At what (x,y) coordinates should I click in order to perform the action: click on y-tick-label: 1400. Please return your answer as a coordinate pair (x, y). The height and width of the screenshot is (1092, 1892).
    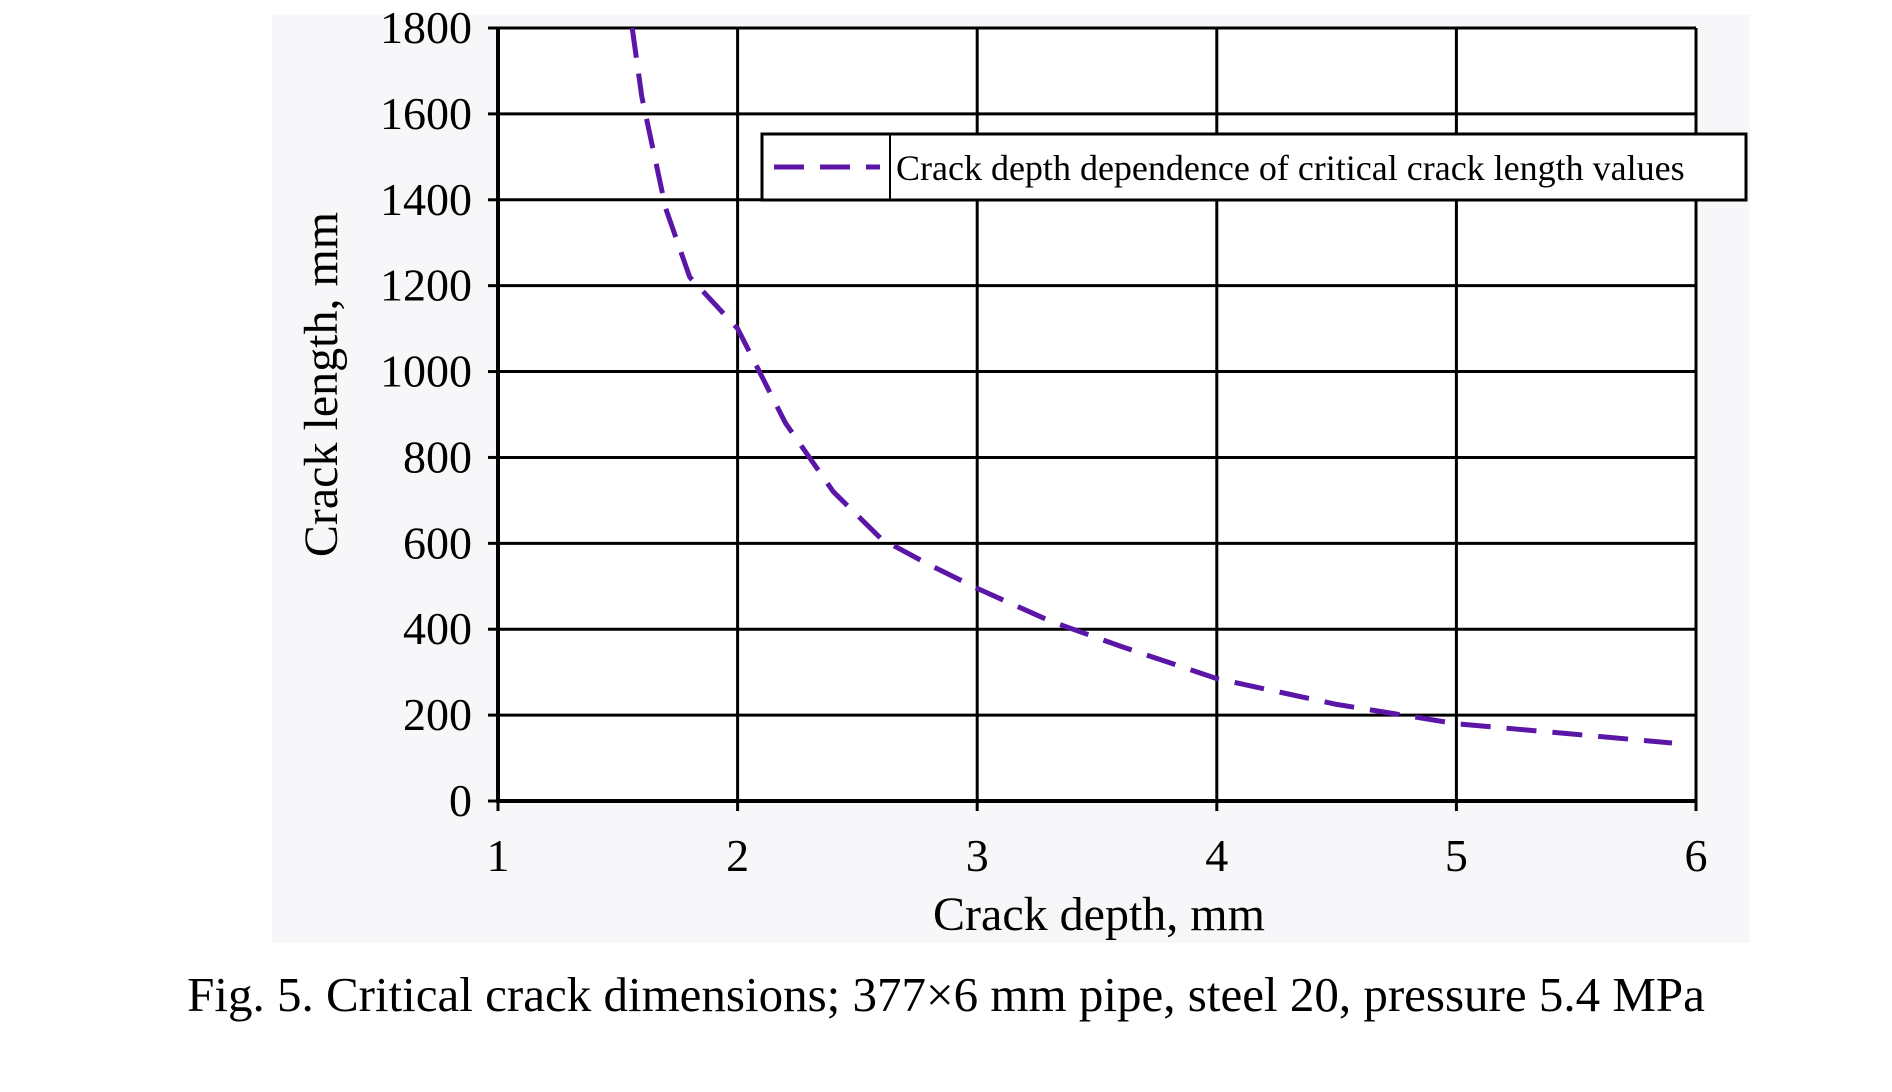
    Looking at the image, I should click on (426, 199).